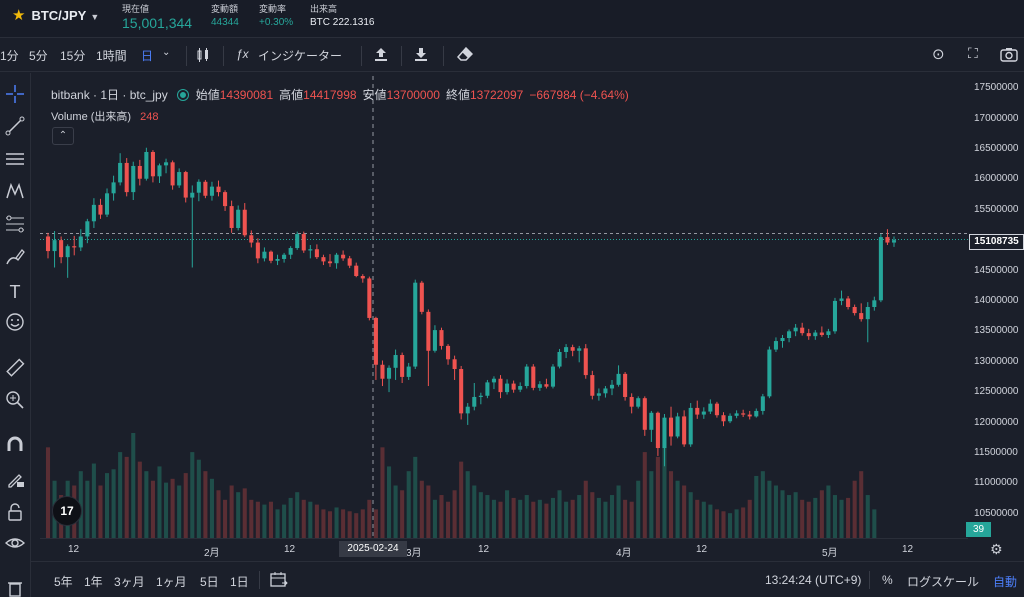 The height and width of the screenshot is (597, 1024). I want to click on lock-icon, so click(15, 514).